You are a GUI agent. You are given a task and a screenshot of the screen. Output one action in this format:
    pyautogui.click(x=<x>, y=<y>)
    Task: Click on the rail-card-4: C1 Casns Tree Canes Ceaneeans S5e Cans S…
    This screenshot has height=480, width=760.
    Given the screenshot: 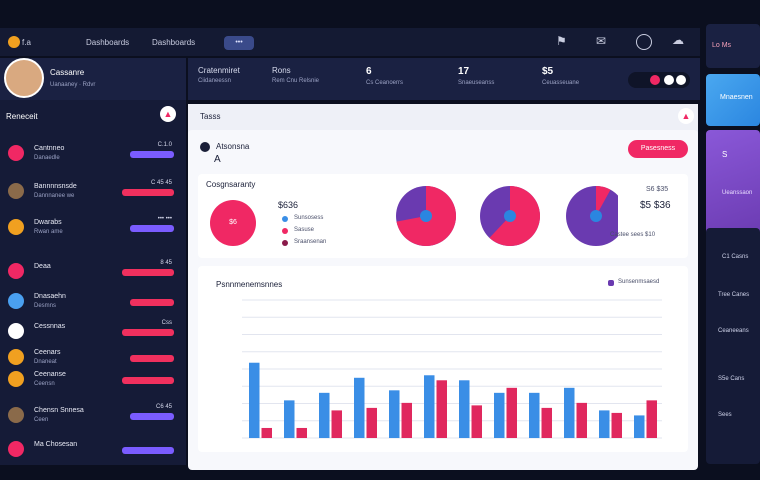 What is the action you would take?
    pyautogui.click(x=733, y=346)
    